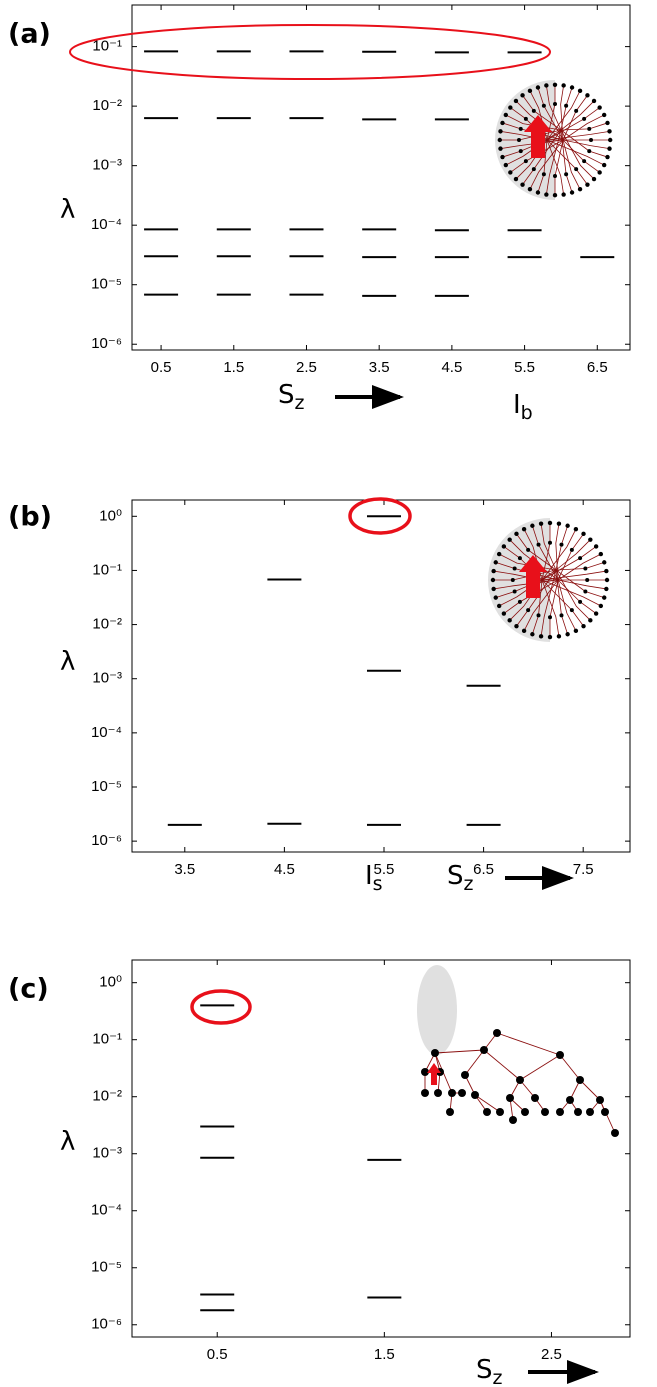  I want to click on x-tick-label: 4.5, so click(451, 367).